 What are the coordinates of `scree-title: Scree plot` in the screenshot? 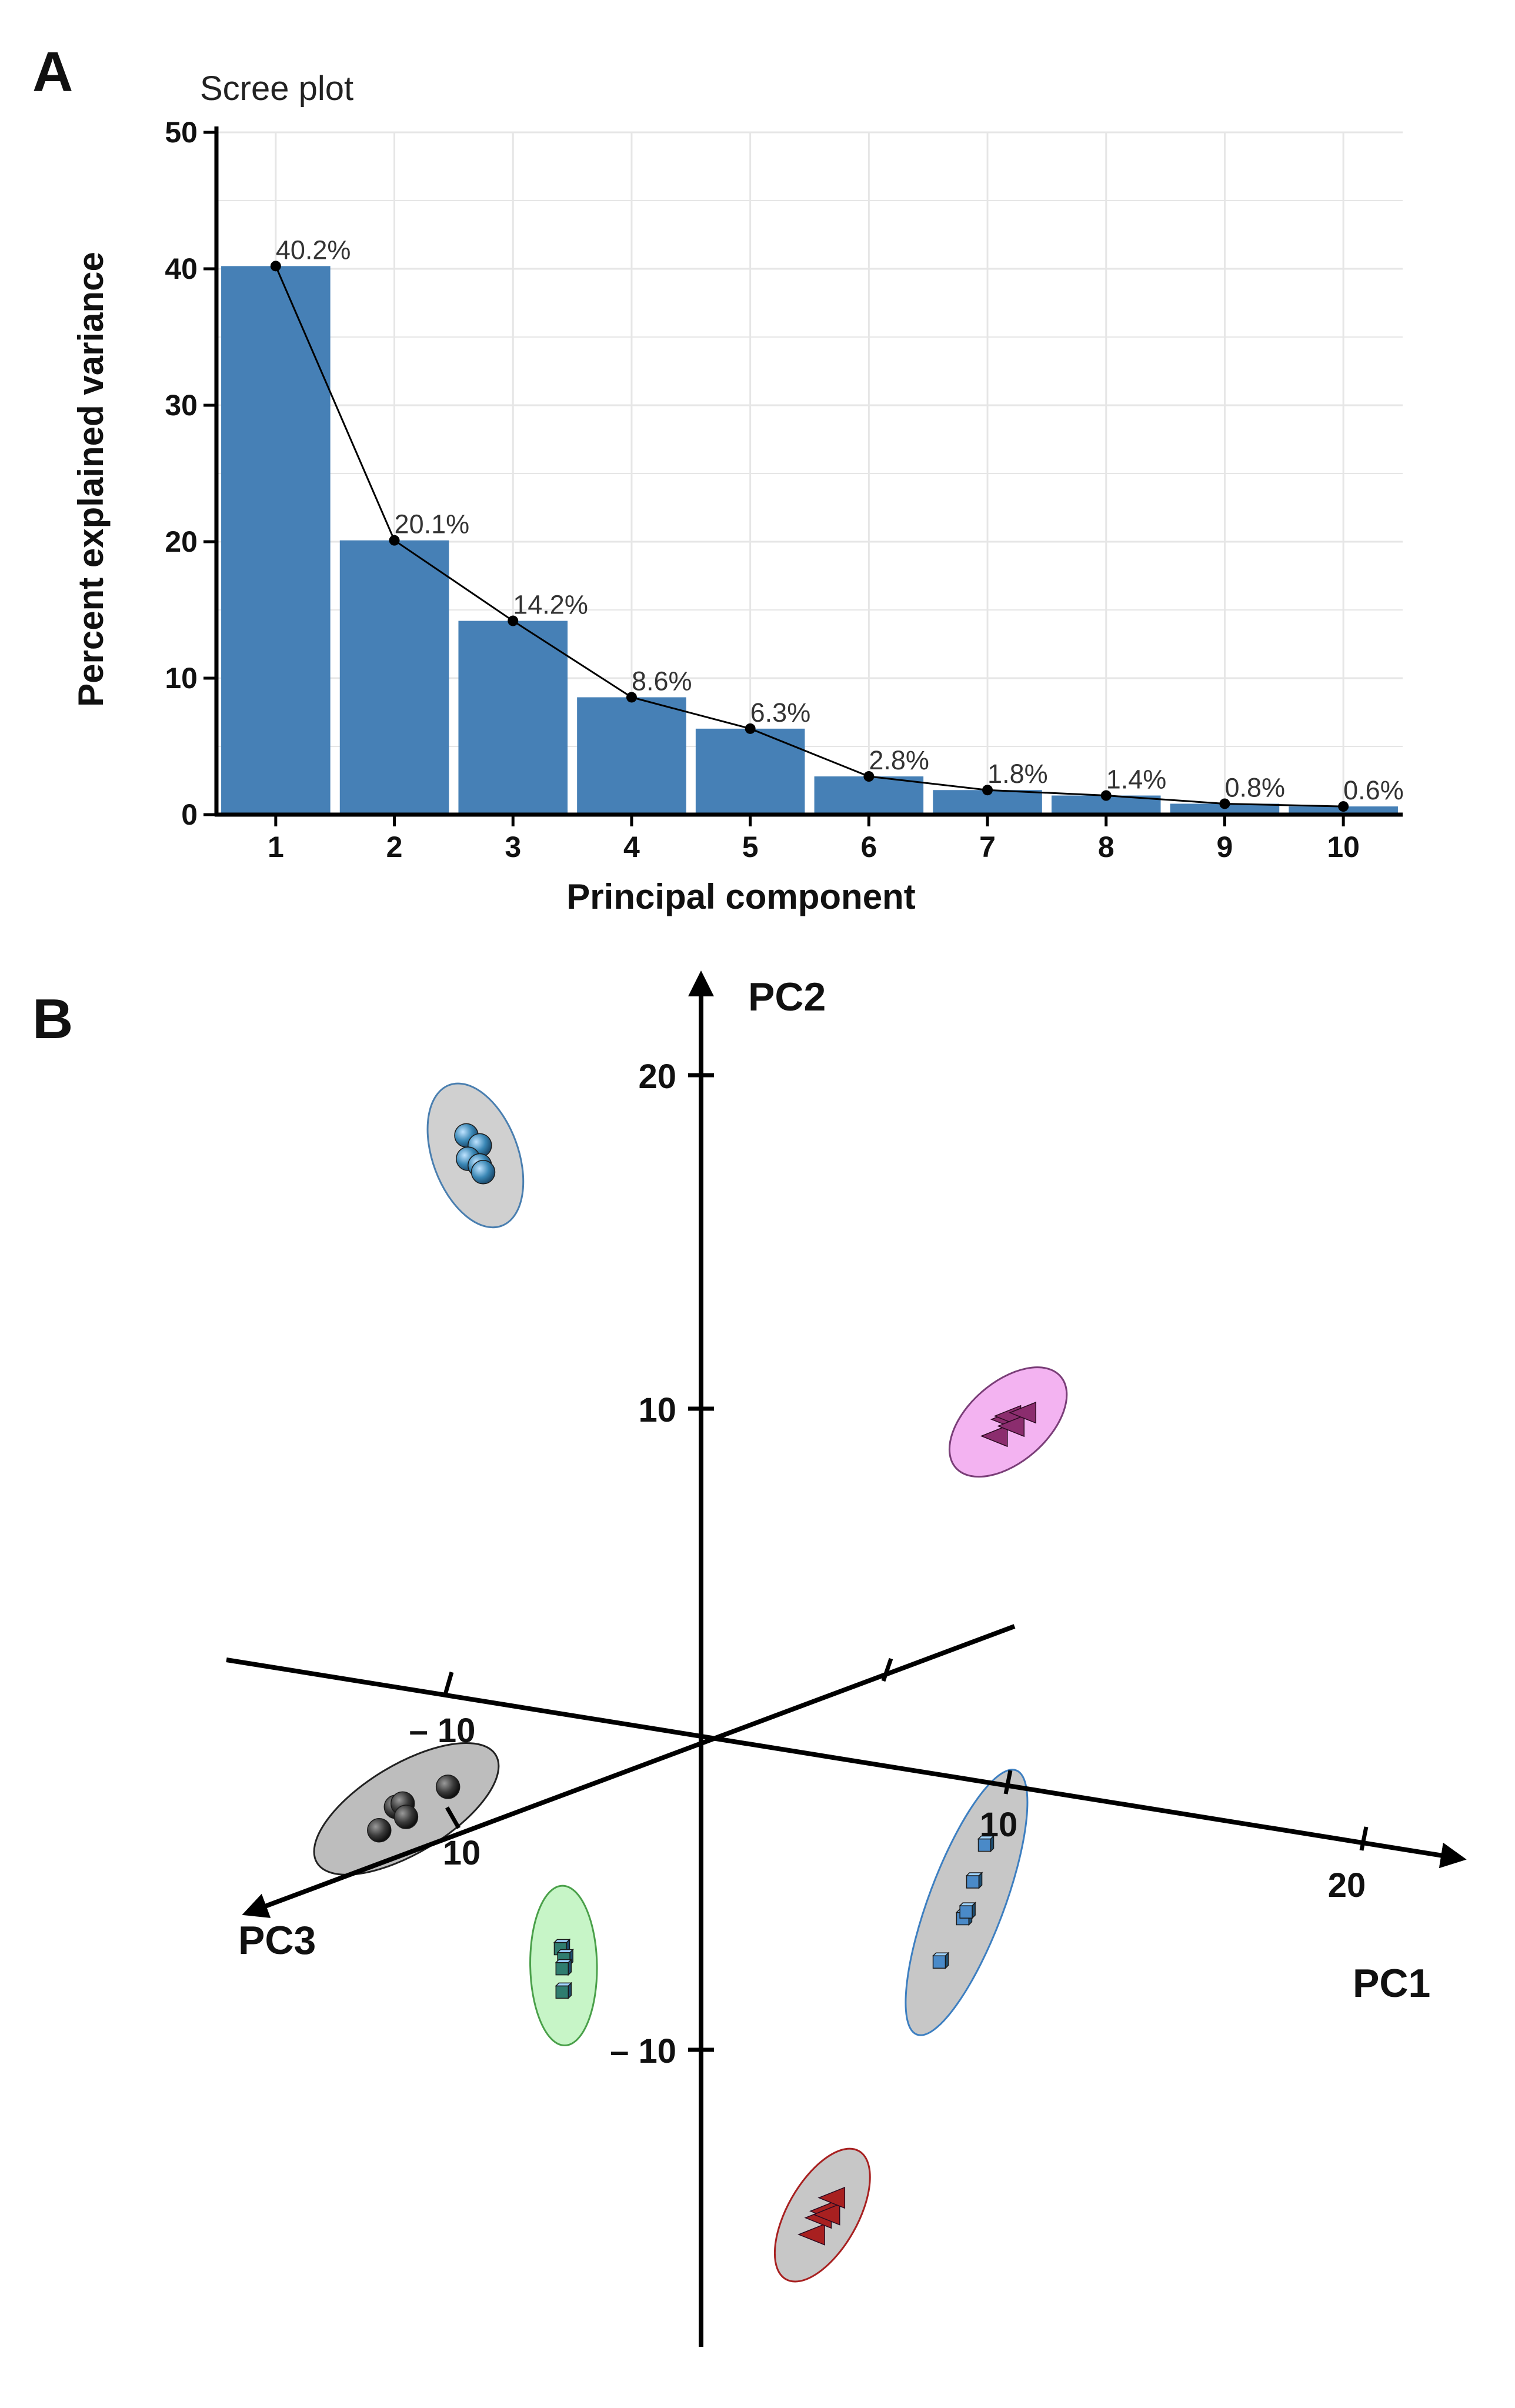 It's located at (276, 88).